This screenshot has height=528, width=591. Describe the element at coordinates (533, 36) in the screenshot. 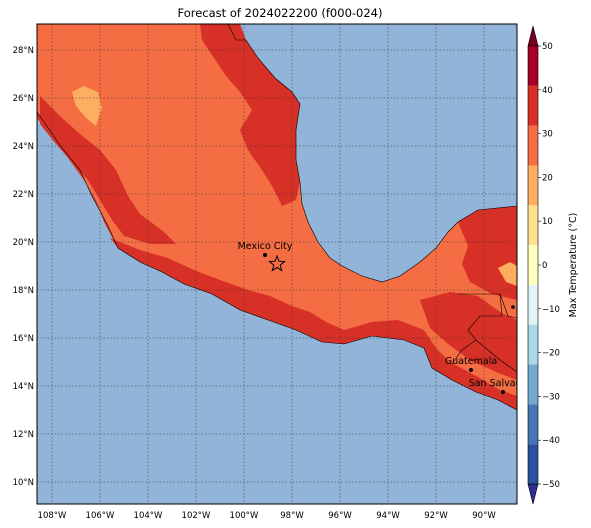

I see `colorbar-extend-high` at that location.